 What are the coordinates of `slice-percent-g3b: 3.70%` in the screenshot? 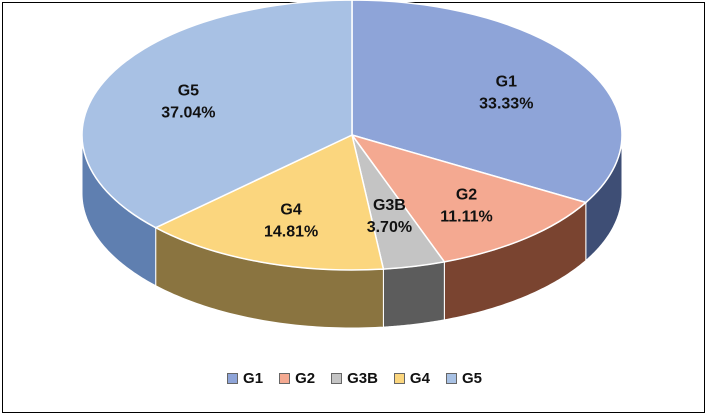 It's located at (389, 227).